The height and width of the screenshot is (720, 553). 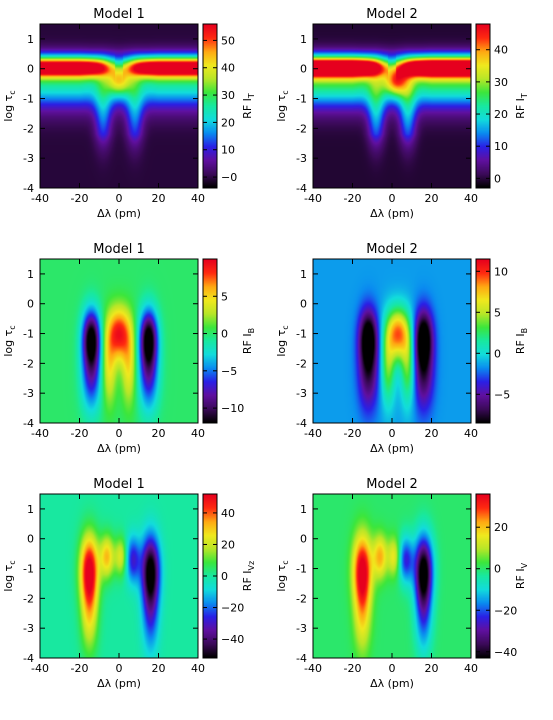 I want to click on colorbar-label: RF IVz, so click(x=248, y=576).